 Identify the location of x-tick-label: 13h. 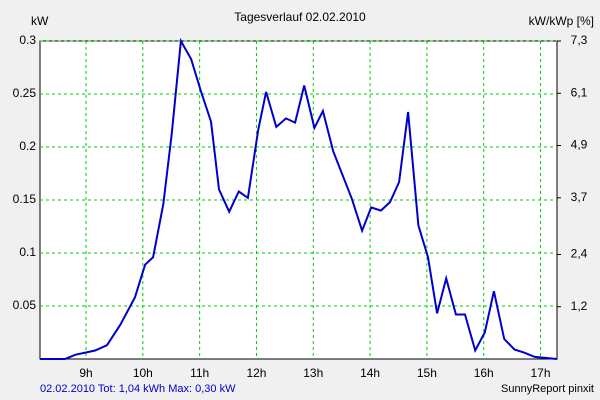
(313, 373).